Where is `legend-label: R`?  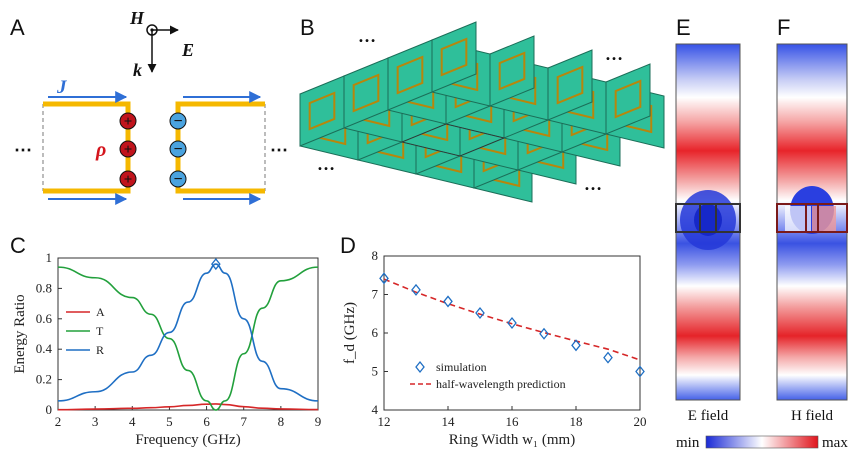 legend-label: R is located at coordinates (100, 350).